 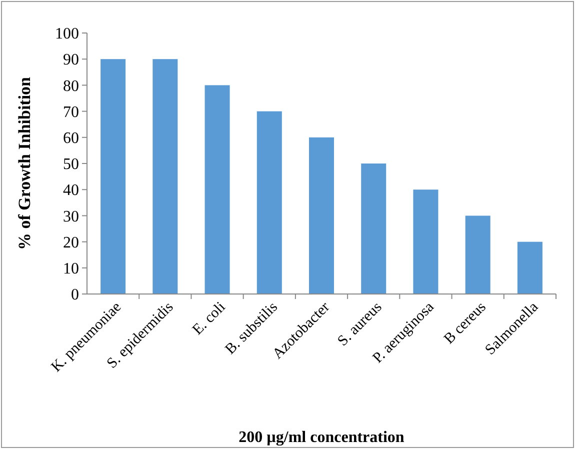 I want to click on y-tick-label: 60, so click(x=71, y=138).